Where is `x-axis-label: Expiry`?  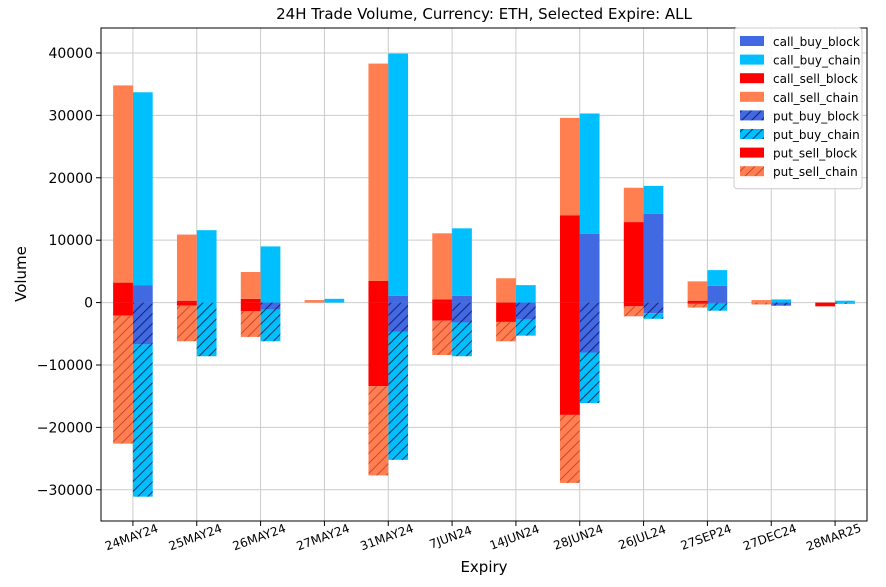
x-axis-label: Expiry is located at coordinates (483, 567).